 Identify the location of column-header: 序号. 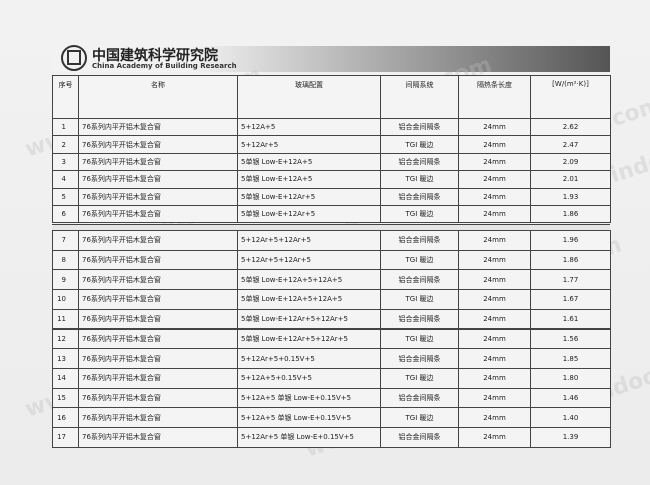
(65, 97).